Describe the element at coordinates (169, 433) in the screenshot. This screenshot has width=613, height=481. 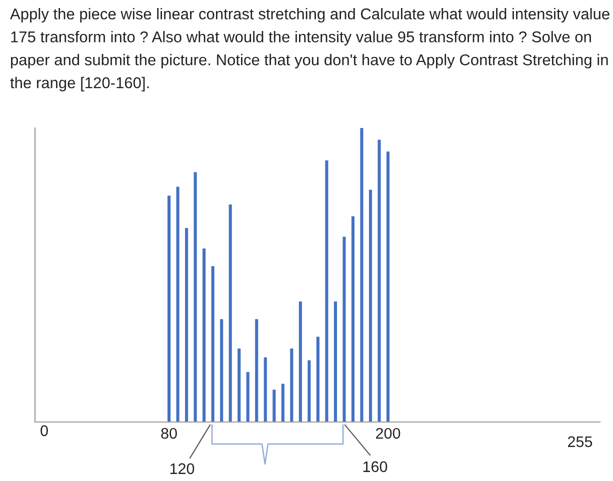
I see `x-tick-label: 80` at that location.